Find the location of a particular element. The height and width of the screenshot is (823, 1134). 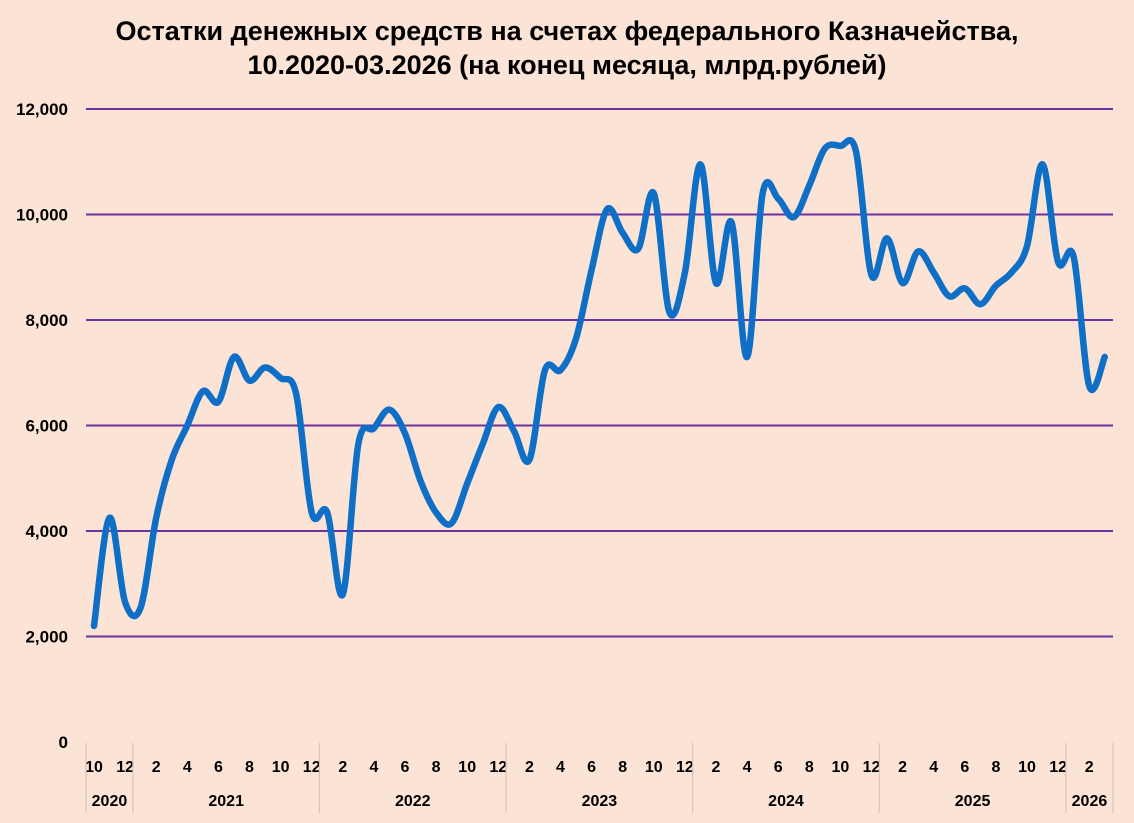

x-year-label: 2021 is located at coordinates (226, 801).